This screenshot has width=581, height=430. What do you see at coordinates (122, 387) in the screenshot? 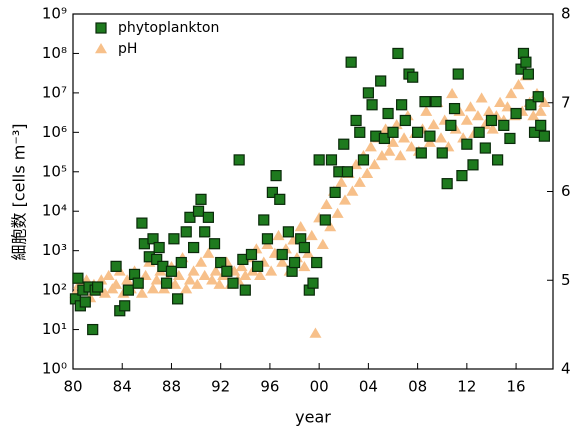
I see `x-tick-label: 84` at bounding box center [122, 387].